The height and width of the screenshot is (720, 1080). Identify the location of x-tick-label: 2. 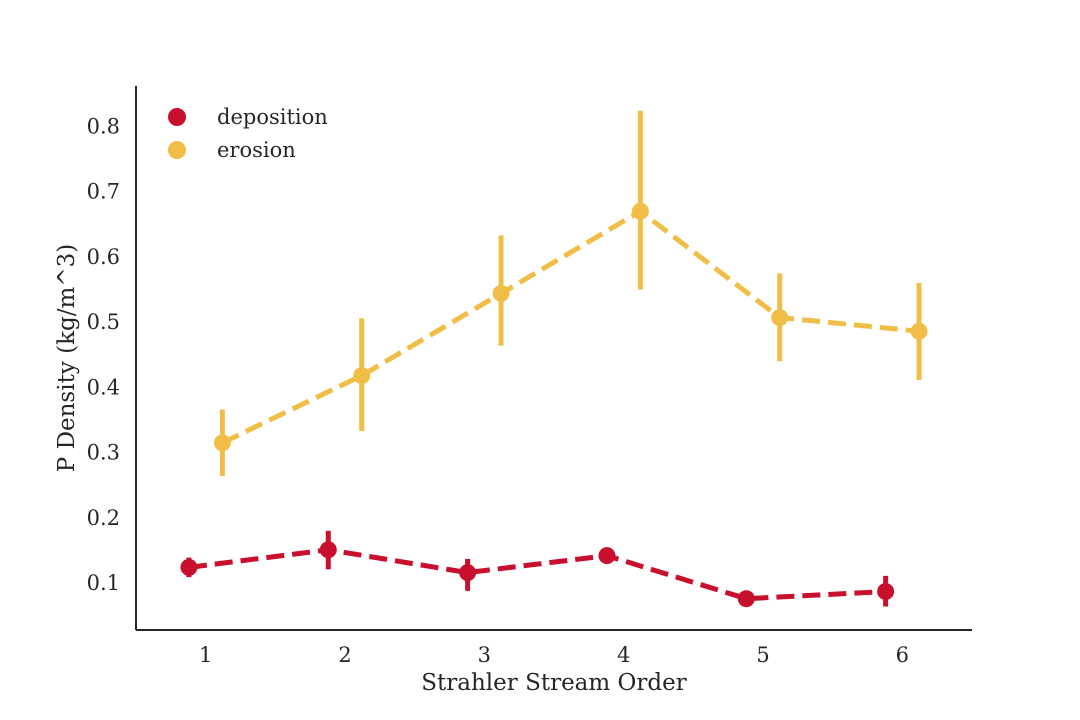
(344, 655).